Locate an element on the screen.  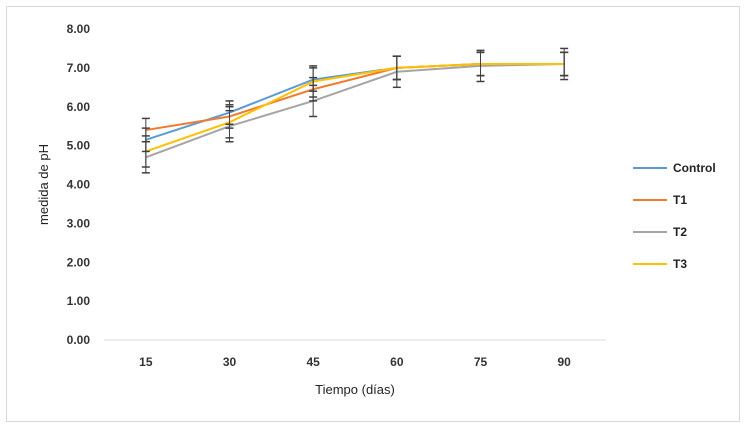
x-tick-label: 75 is located at coordinates (481, 362).